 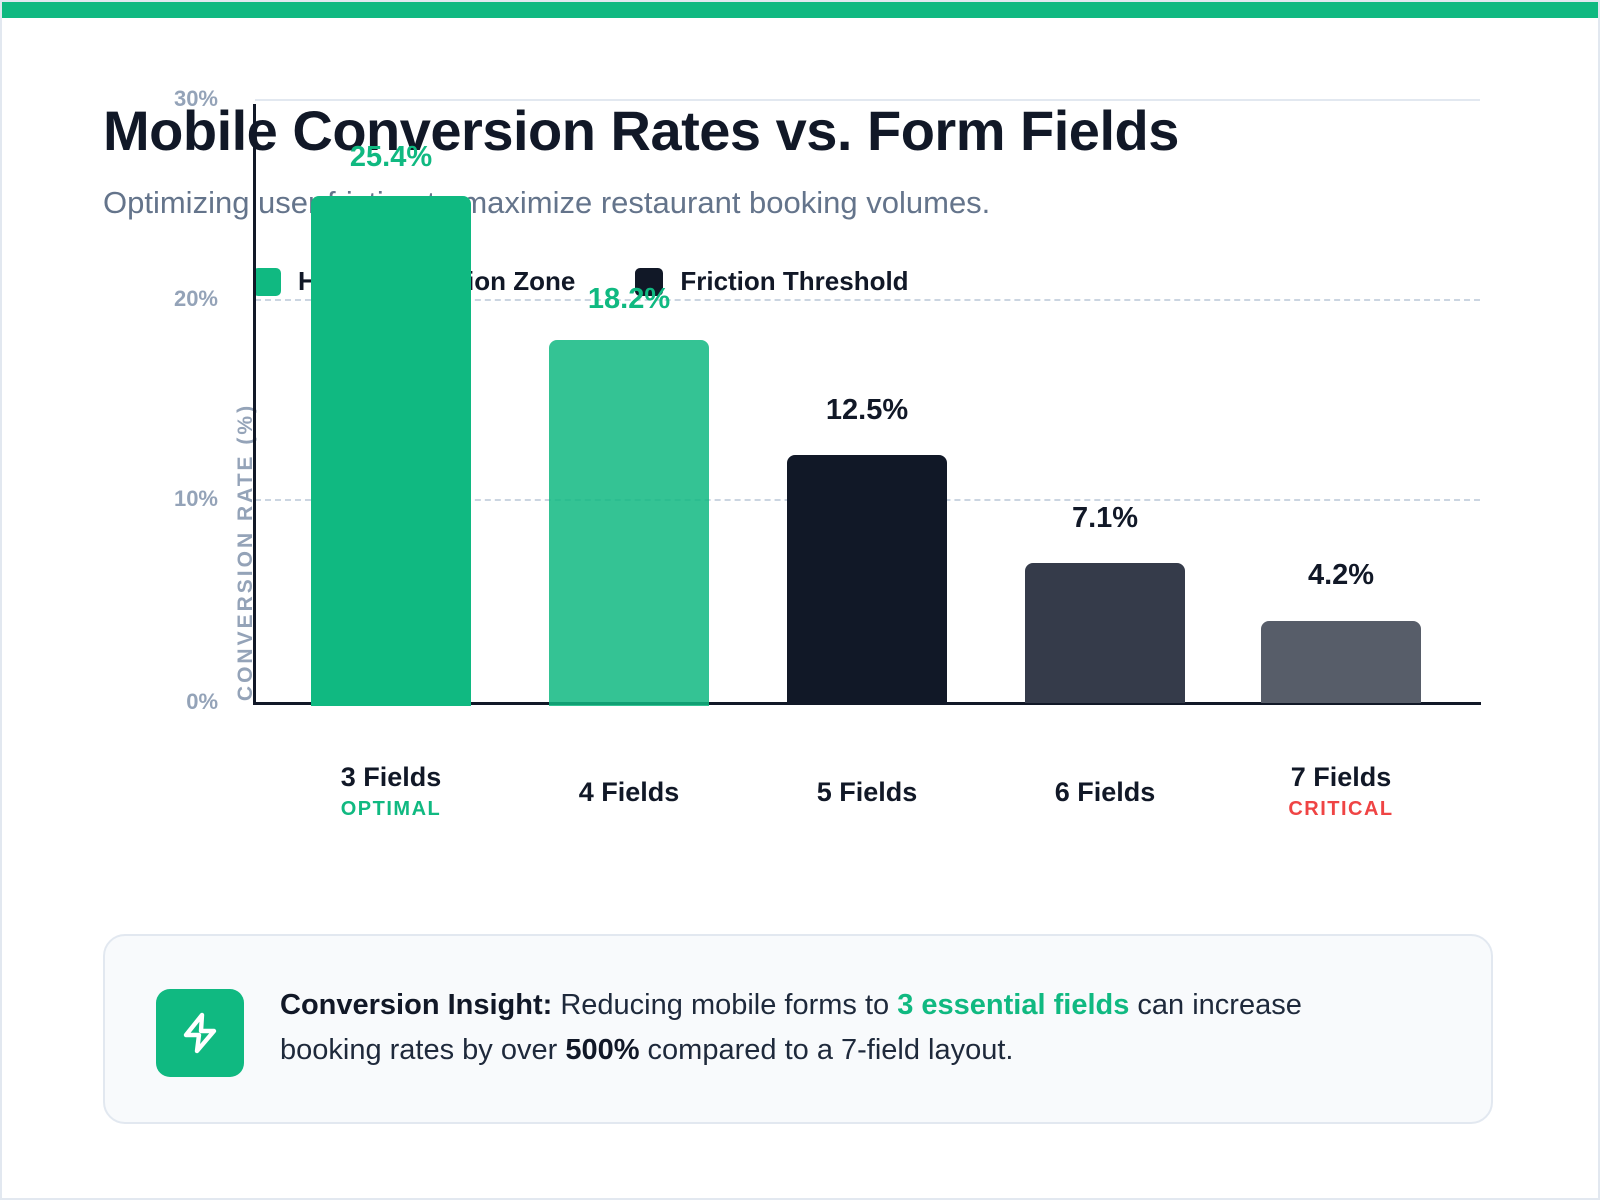 I want to click on x-category-7-fields: 7 Fields CRITICAL, so click(x=1341, y=792).